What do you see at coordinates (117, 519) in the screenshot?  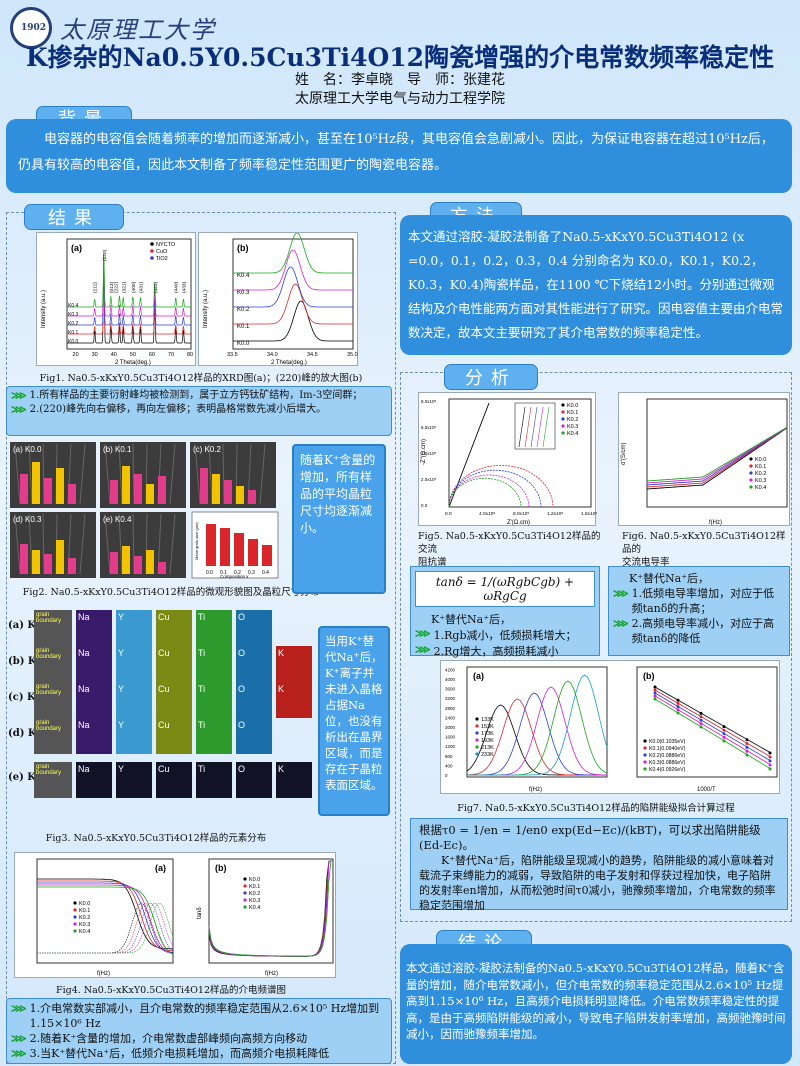 I see `sem-label: (e) K0.4` at bounding box center [117, 519].